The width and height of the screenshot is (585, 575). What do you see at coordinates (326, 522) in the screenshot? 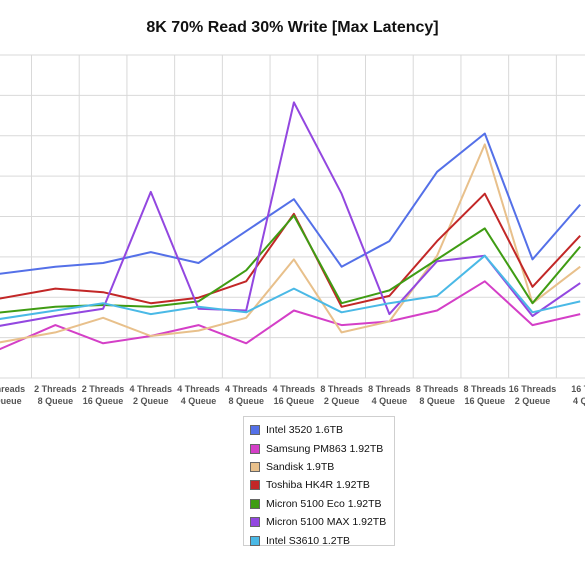
I see `legend-label: Micron 5100 MAX 1.92TB` at bounding box center [326, 522].